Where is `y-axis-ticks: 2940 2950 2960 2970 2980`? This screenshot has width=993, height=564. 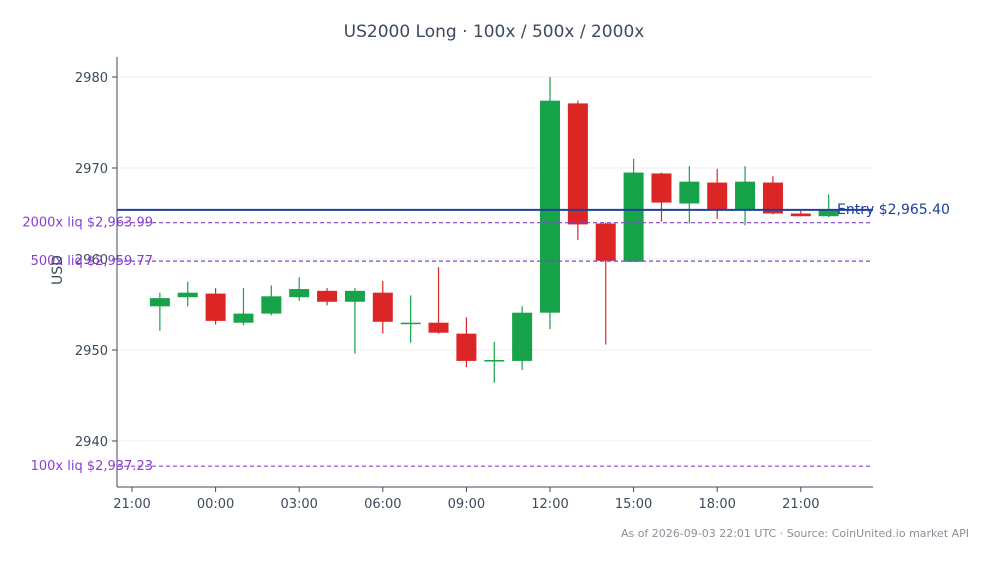 y-axis-ticks: 2940 2950 2960 2970 2980 is located at coordinates (96, 260).